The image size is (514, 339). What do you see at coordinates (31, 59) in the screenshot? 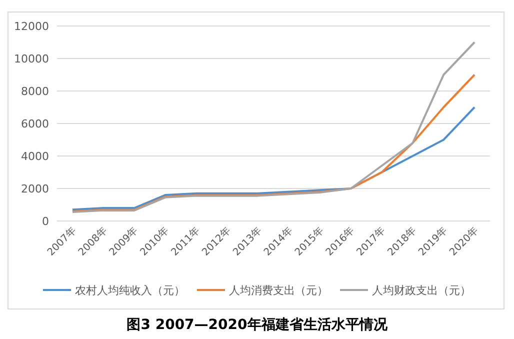
I see `y-tick-label: 10000` at bounding box center [31, 59].